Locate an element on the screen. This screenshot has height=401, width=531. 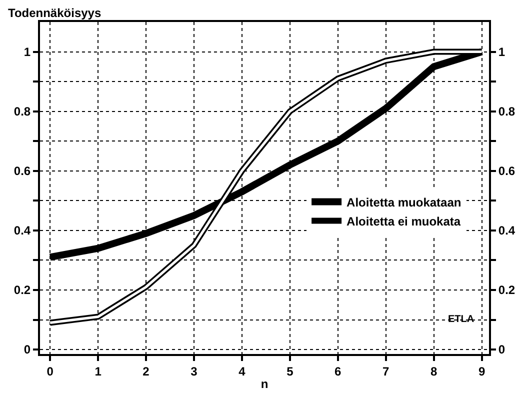
x-tick-label: 2 is located at coordinates (146, 371).